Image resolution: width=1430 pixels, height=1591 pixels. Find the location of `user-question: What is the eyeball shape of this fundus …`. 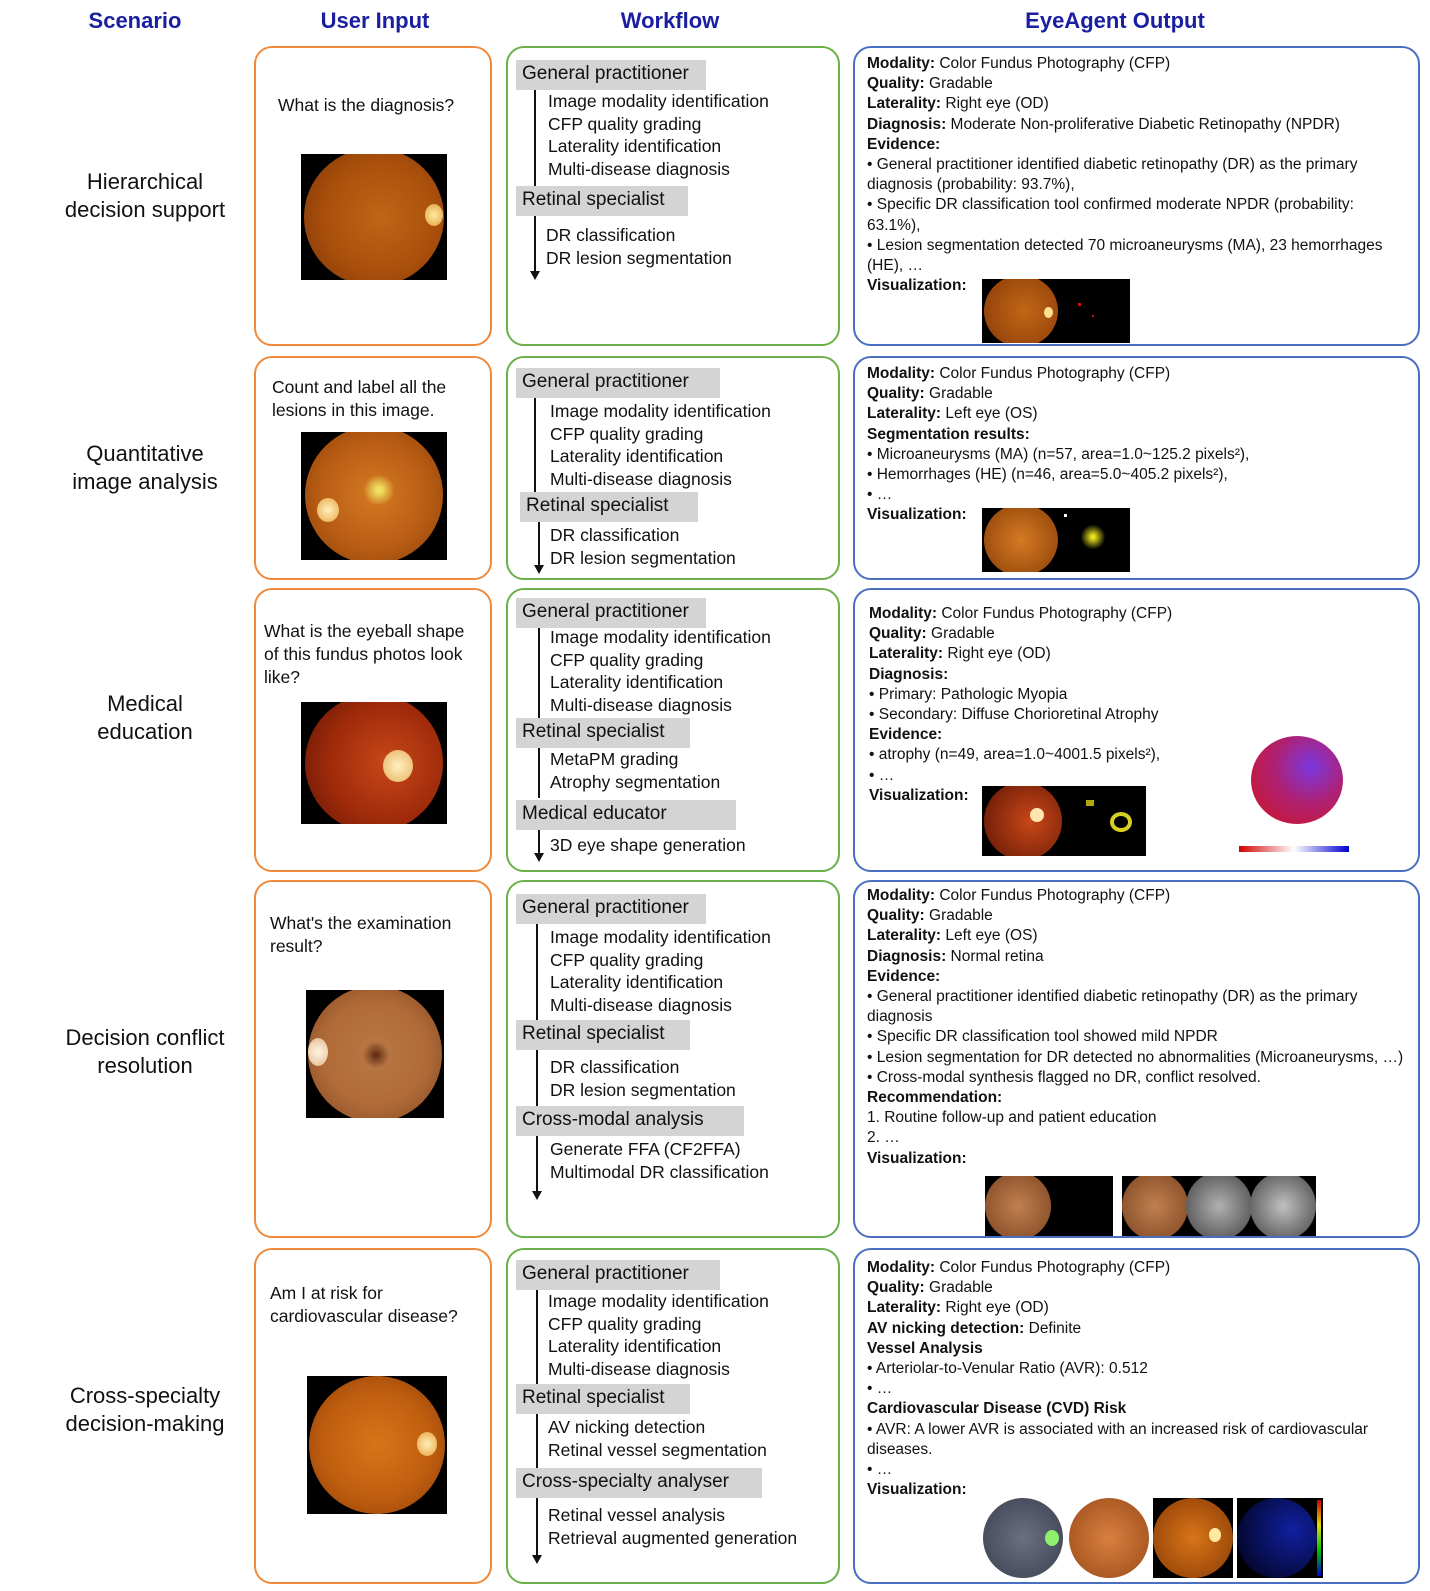

user-question: What is the eyeball shape of this fundus … is located at coordinates (364, 654).